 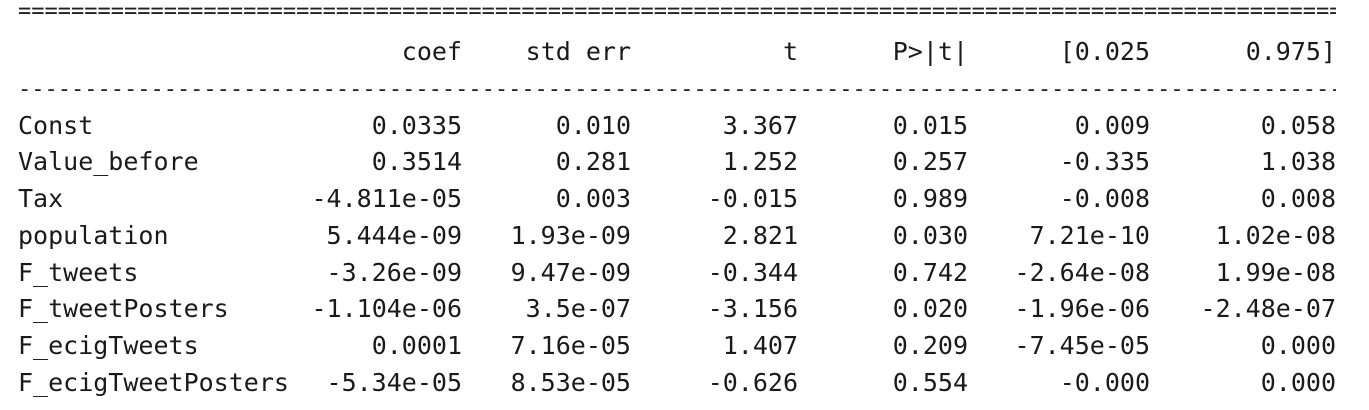 I want to click on cell-t: 2.821, so click(x=760, y=235).